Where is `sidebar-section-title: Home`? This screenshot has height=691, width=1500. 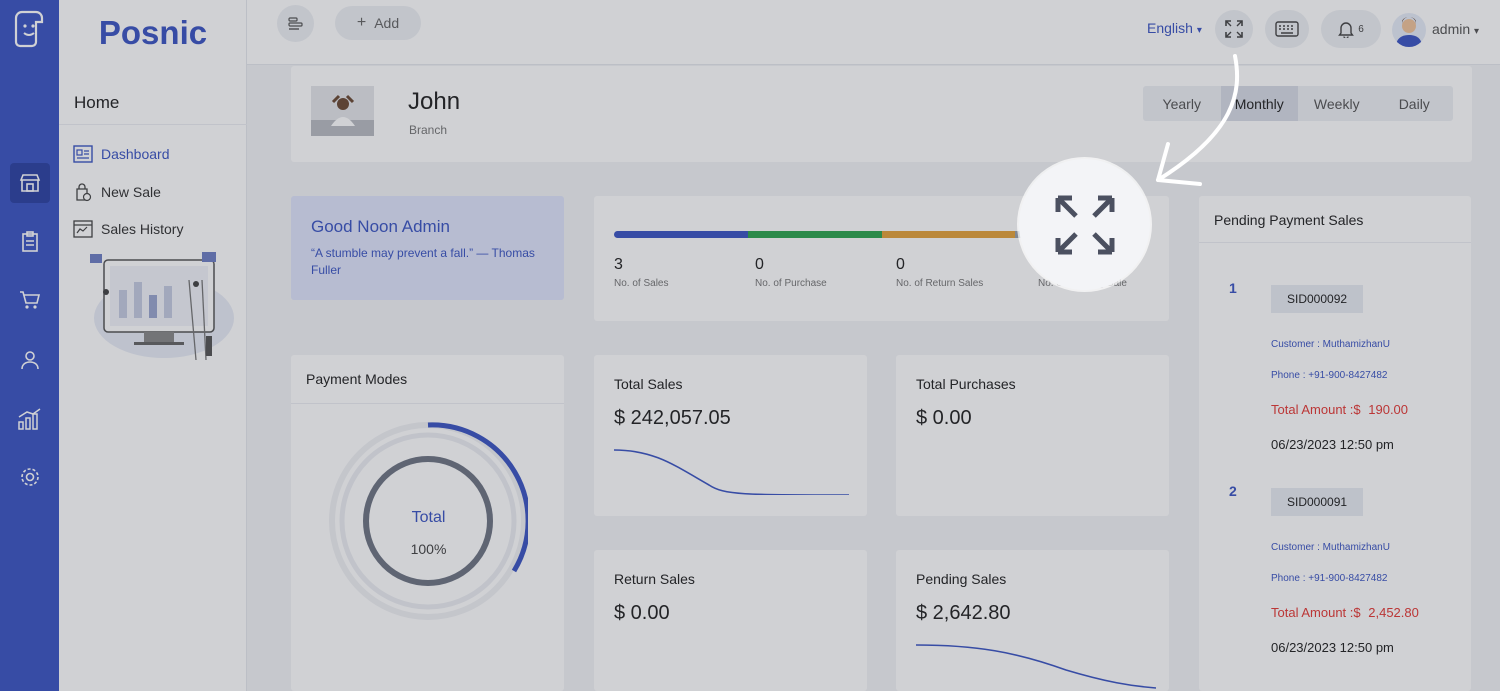 sidebar-section-title: Home is located at coordinates (97, 102).